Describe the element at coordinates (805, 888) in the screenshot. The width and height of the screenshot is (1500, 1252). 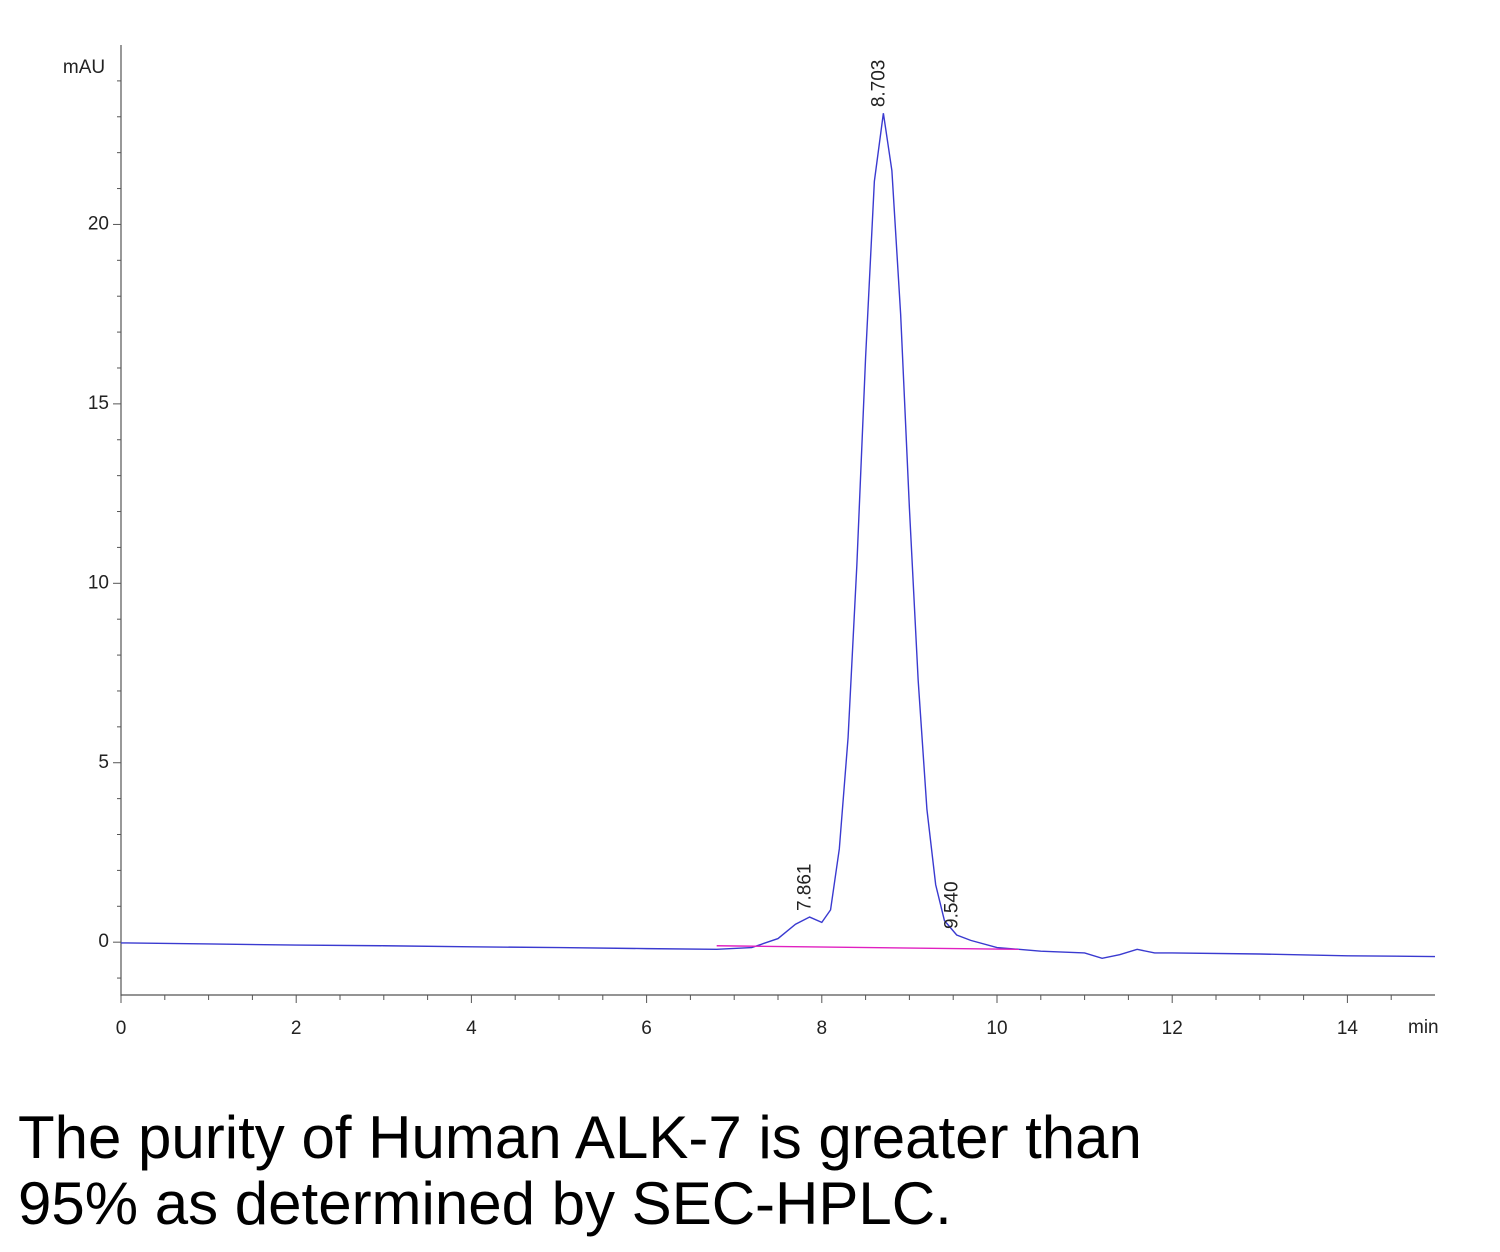
I see `peak-label: 7.861` at that location.